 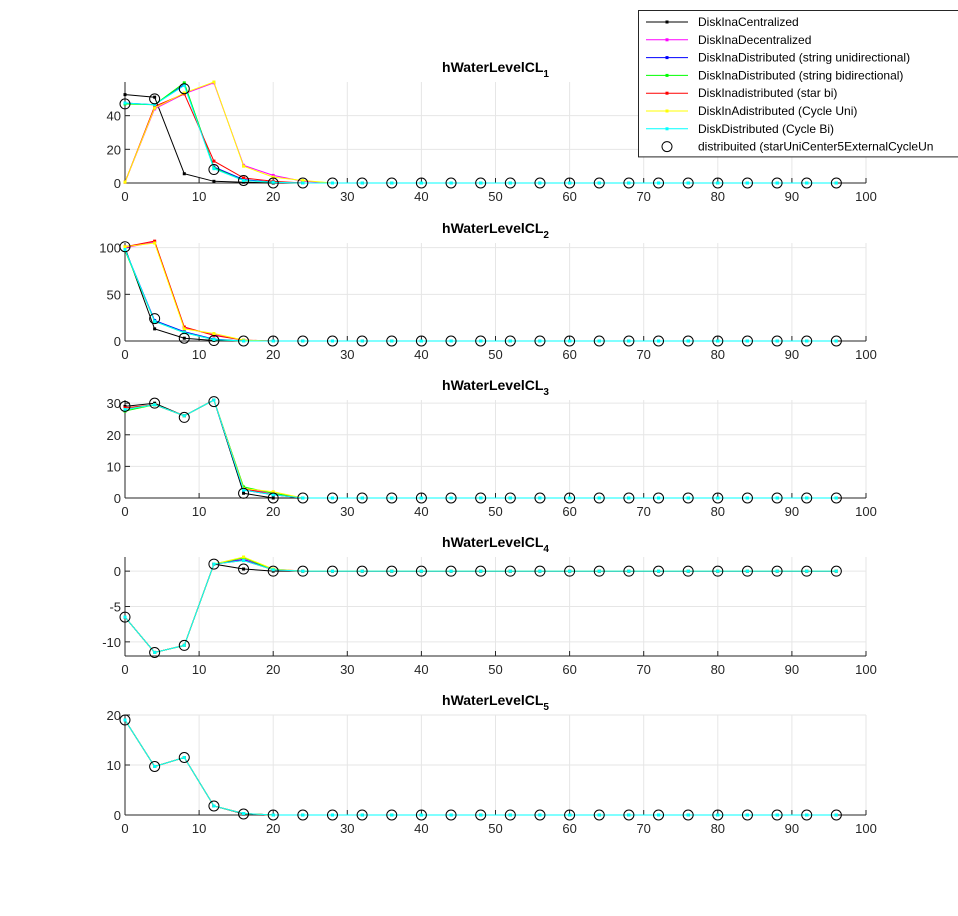 I want to click on y-tick-label: 10, so click(x=114, y=466).